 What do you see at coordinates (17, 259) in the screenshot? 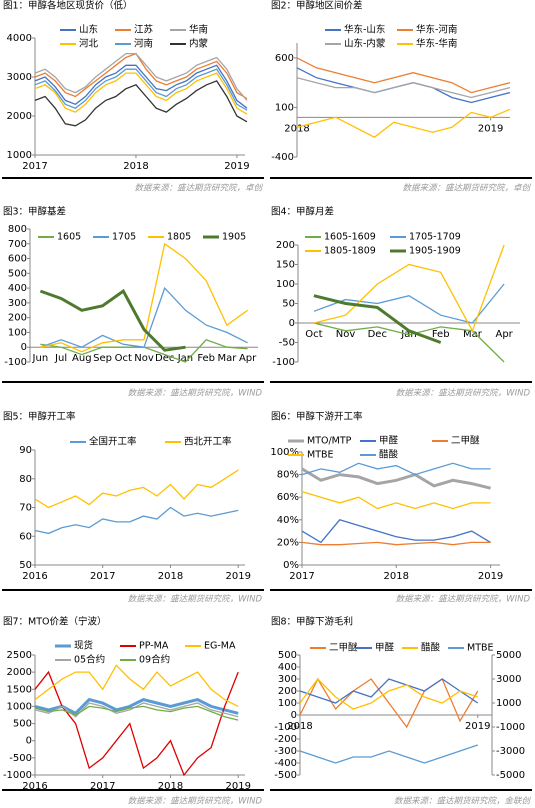
I see `y-tick-label: 600` at bounding box center [17, 259].